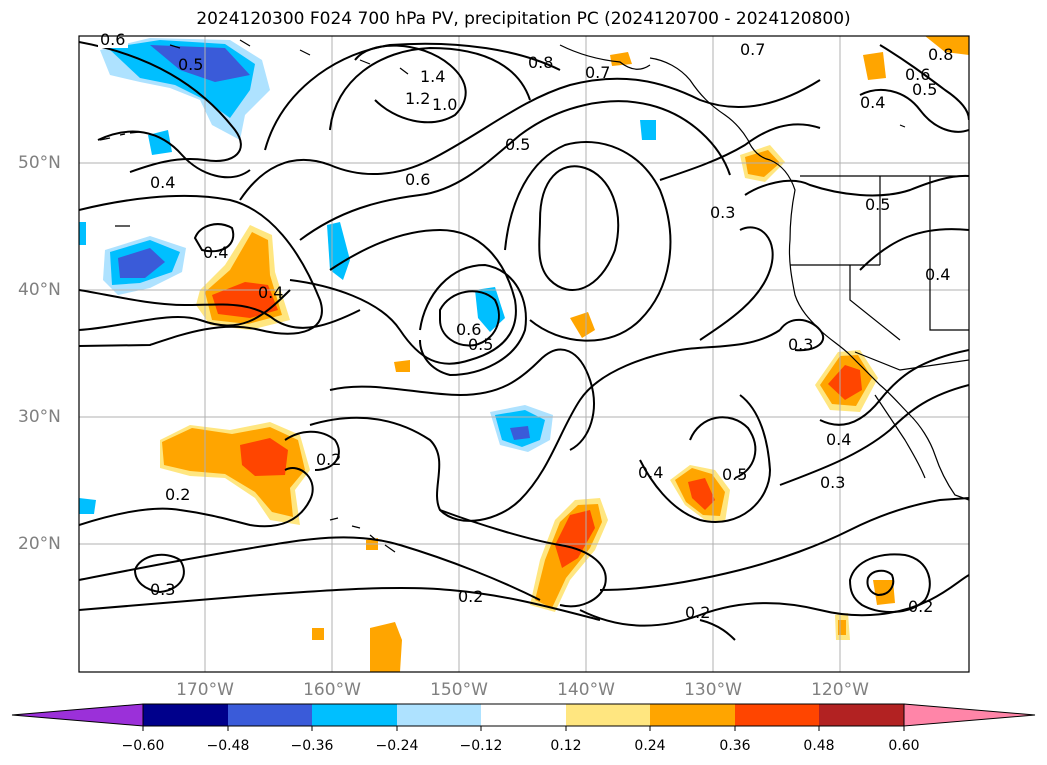  What do you see at coordinates (566, 746) in the screenshot?
I see `colorbar-tick-label: 0.12` at bounding box center [566, 746].